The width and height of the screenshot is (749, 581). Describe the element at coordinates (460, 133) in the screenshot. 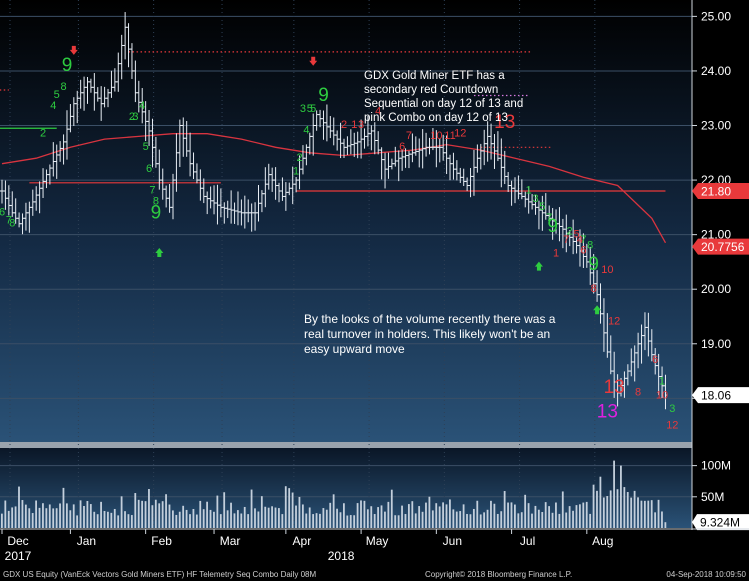

I see `sequential-count-label: 12` at that location.